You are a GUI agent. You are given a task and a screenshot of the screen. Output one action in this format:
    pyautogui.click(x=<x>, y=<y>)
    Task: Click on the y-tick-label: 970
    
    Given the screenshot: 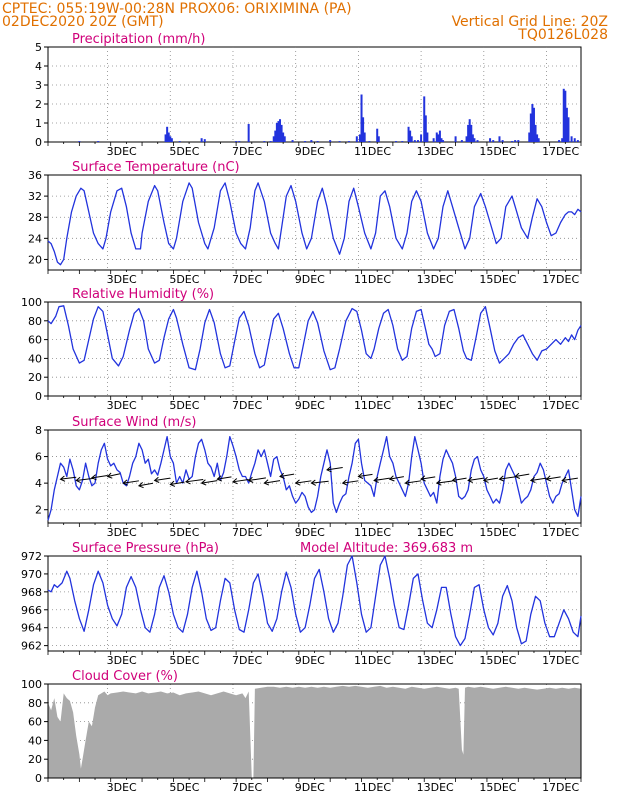 What is the action you would take?
    pyautogui.click(x=31, y=574)
    